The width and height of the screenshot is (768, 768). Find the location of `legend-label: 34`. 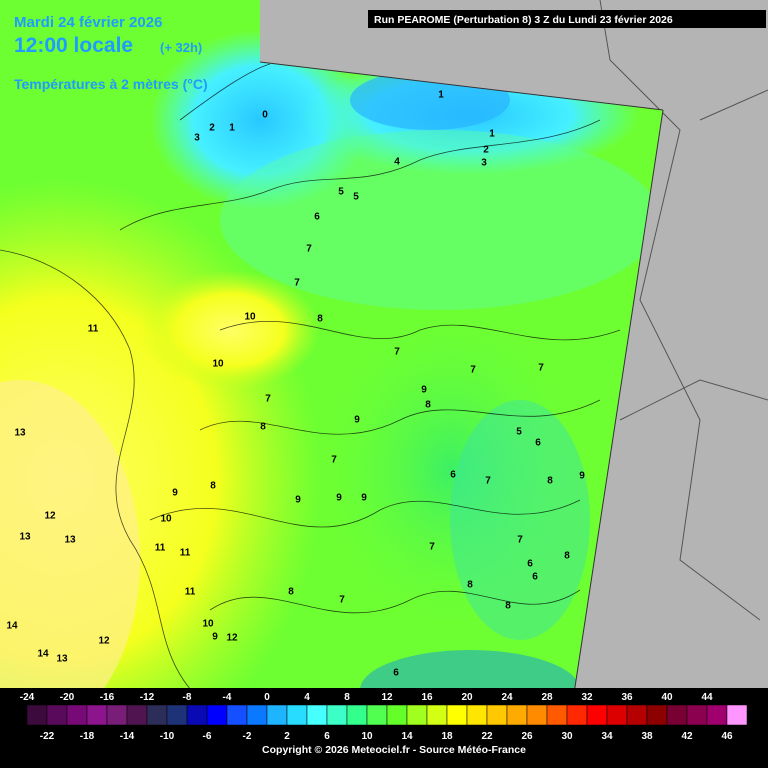

legend-label: 34 is located at coordinates (607, 736).